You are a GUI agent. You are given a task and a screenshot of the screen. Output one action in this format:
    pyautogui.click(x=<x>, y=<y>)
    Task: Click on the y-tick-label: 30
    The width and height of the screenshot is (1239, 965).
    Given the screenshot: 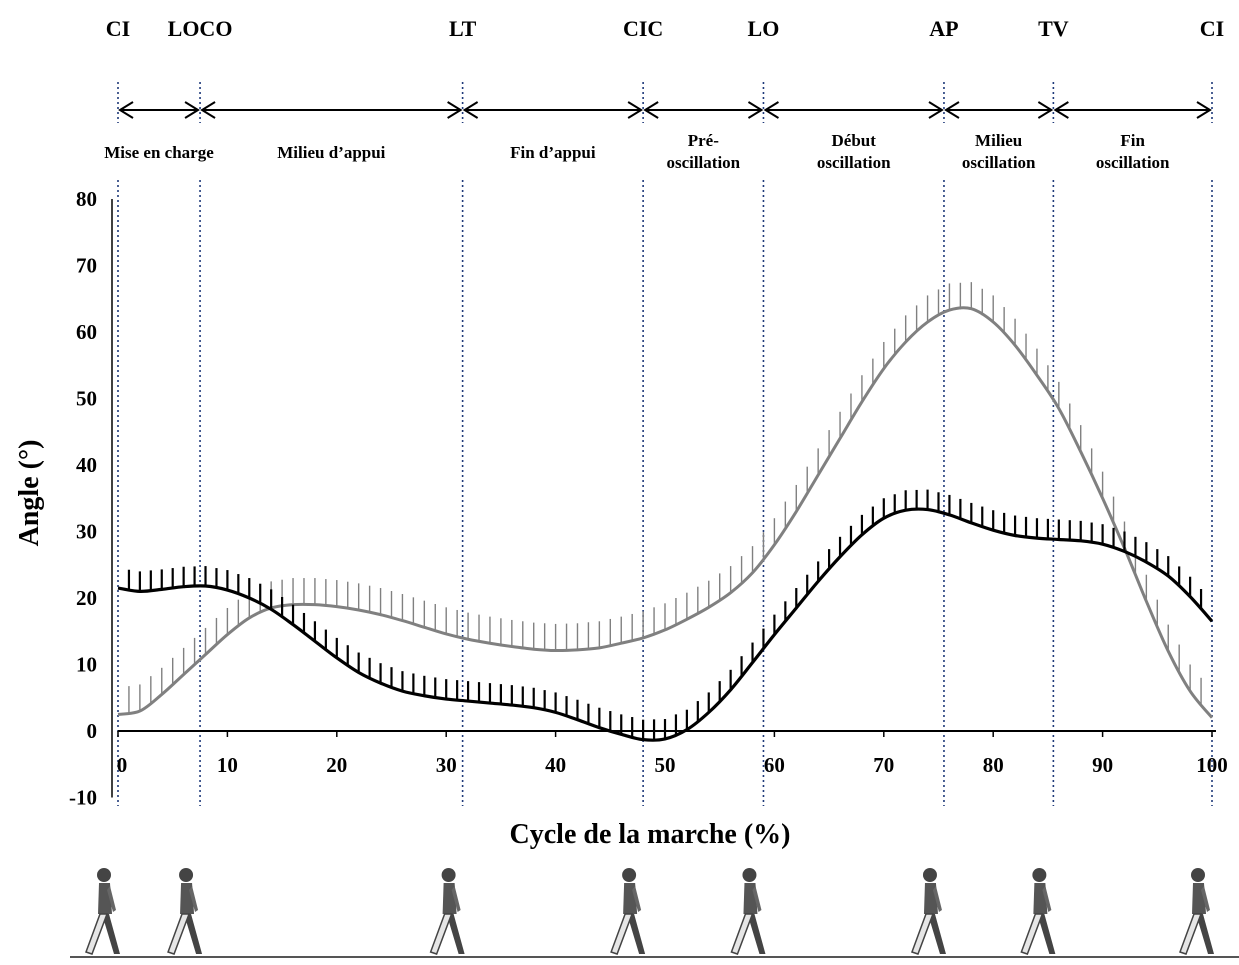 What is the action you would take?
    pyautogui.click(x=86, y=532)
    